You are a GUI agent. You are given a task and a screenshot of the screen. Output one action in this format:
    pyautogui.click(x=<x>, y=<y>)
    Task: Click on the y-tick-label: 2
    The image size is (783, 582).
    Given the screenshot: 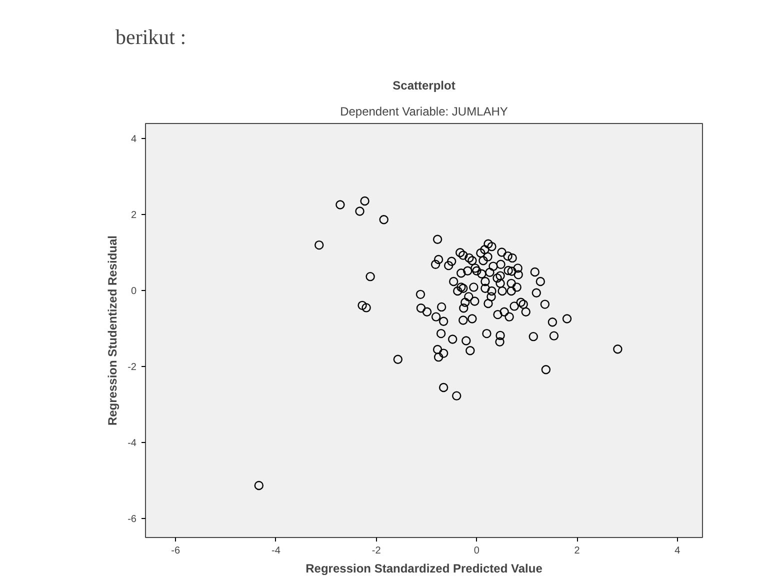 What is the action you would take?
    pyautogui.click(x=133, y=216)
    